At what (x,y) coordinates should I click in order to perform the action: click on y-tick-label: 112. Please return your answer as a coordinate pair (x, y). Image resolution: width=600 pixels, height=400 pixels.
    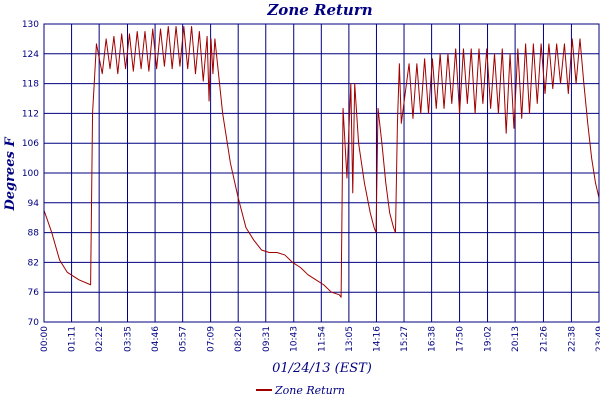
    Looking at the image, I should click on (30, 114).